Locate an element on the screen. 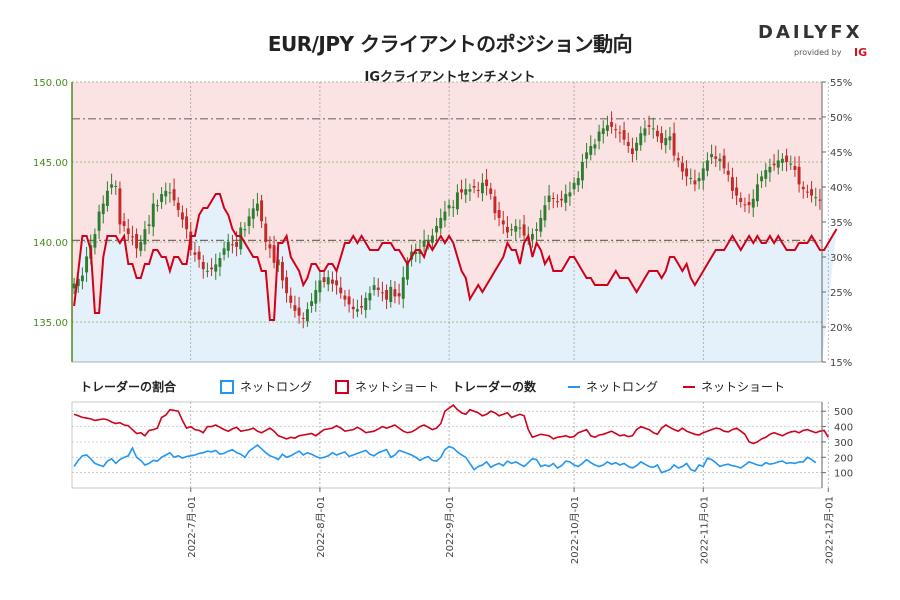 The image size is (900, 600). legend-ratio-long: ネットロング is located at coordinates (266, 386).